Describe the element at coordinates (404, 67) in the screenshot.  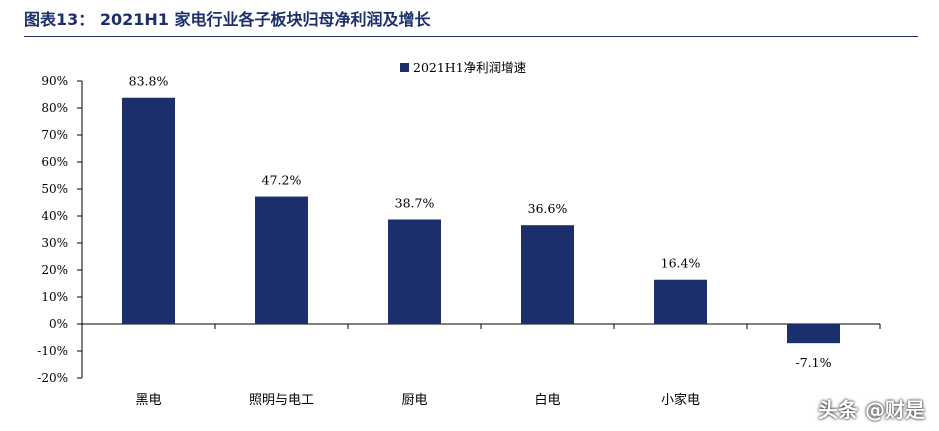
I see `legend-swatch` at that location.